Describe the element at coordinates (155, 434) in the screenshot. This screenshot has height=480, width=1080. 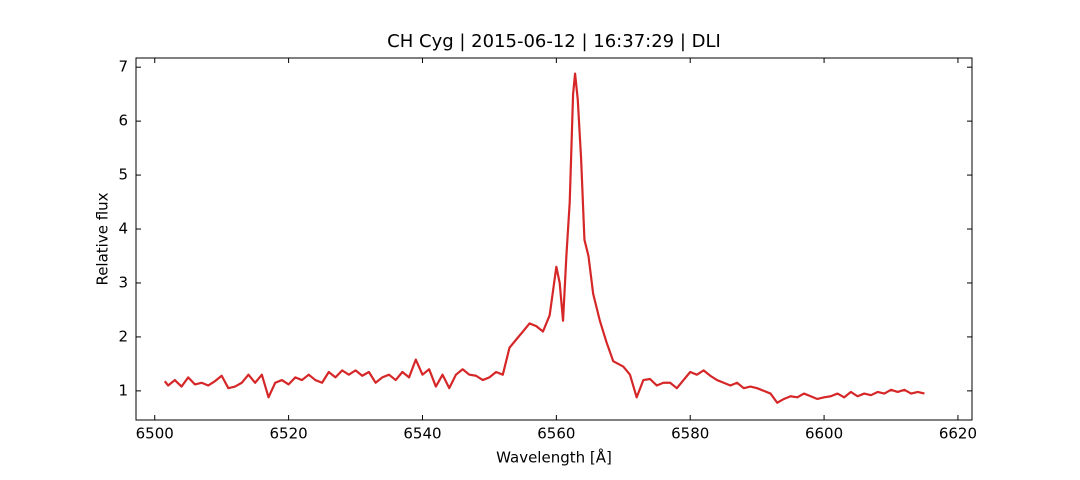
I see `x-tick-label: 6500` at that location.